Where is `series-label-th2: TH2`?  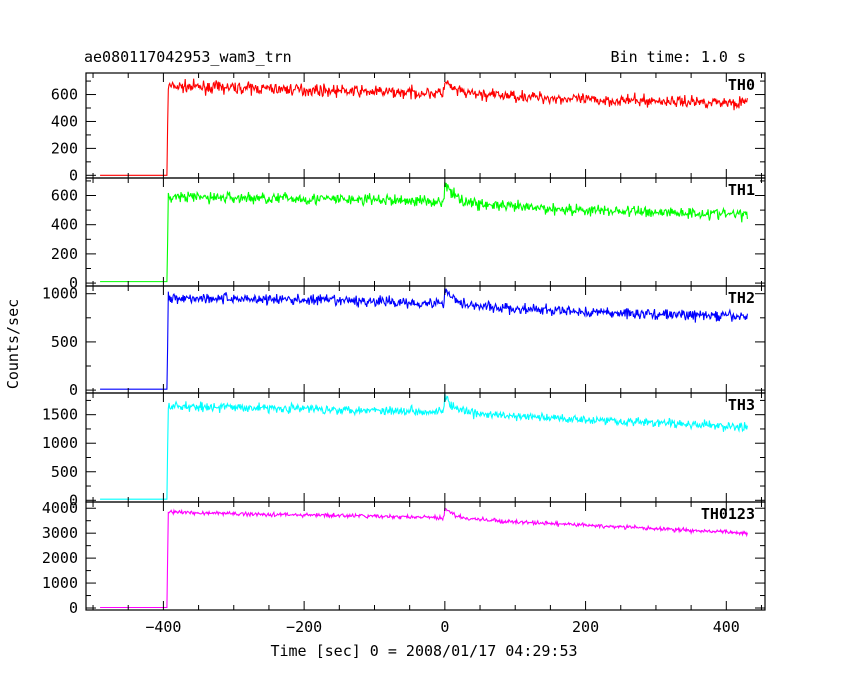 series-label-th2: TH2 is located at coordinates (741, 298).